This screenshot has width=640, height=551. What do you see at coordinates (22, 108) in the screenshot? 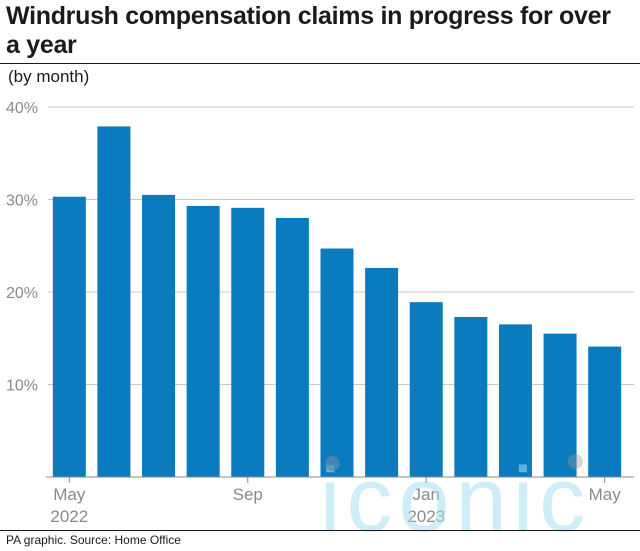
I see `y-tick-label: 40%` at bounding box center [22, 108].